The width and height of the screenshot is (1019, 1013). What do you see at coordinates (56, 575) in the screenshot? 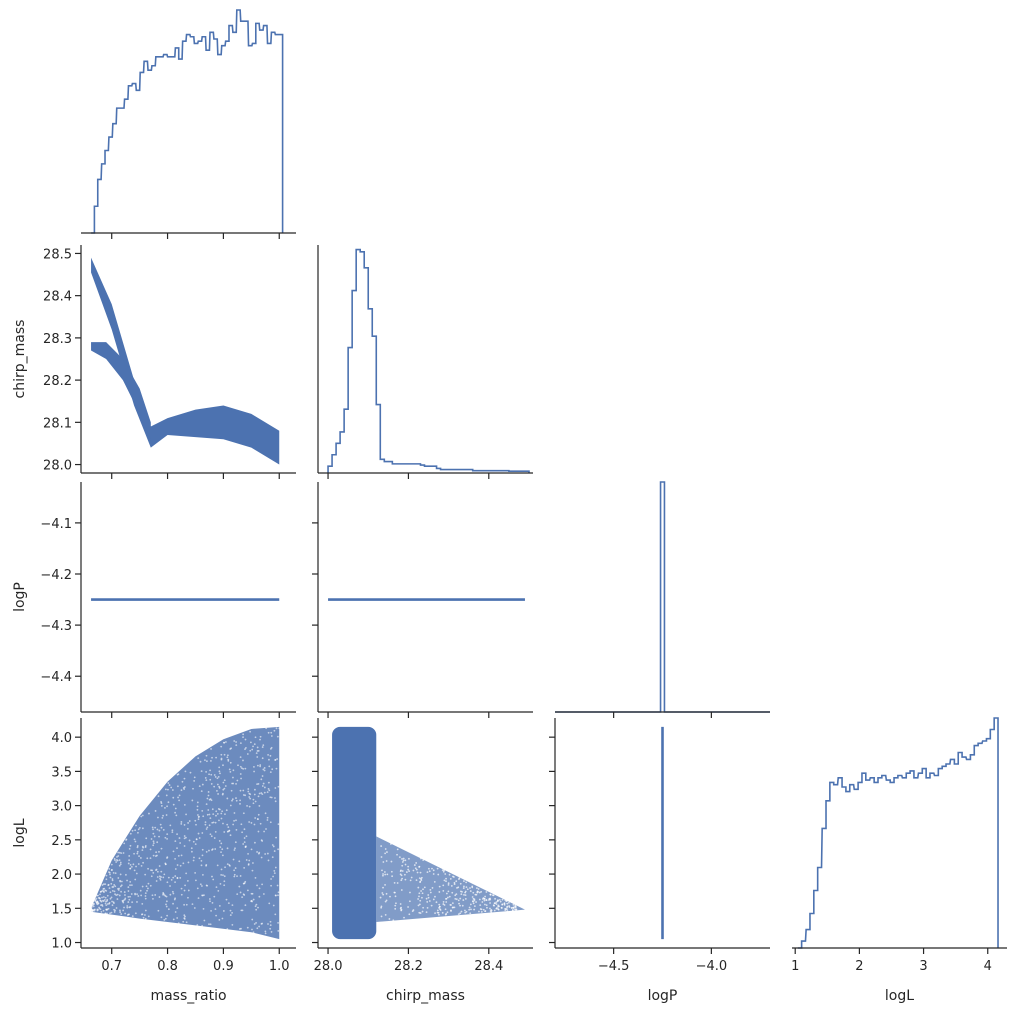
I see `y-tick-label: −4.2` at bounding box center [56, 575].